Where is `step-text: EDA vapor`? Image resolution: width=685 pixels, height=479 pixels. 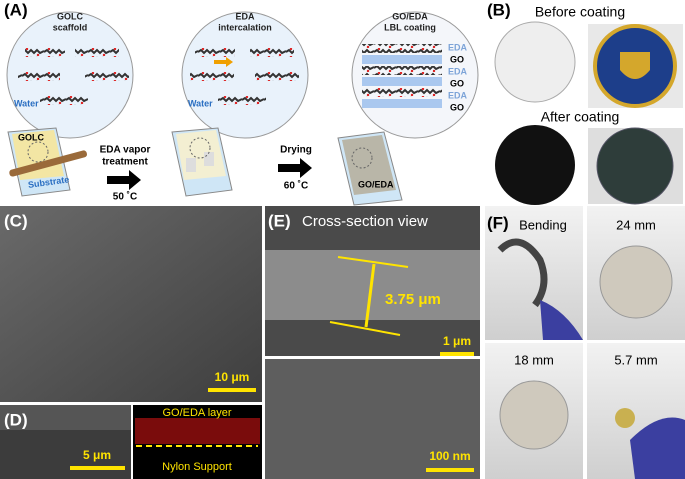
step-text: EDA vapor is located at coordinates (125, 150).